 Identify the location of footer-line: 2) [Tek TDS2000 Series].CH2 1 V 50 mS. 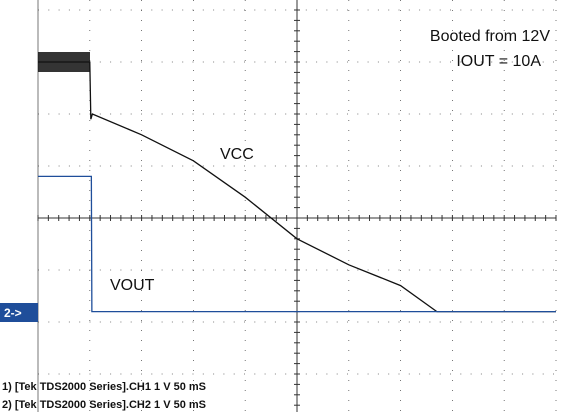
(104, 405).